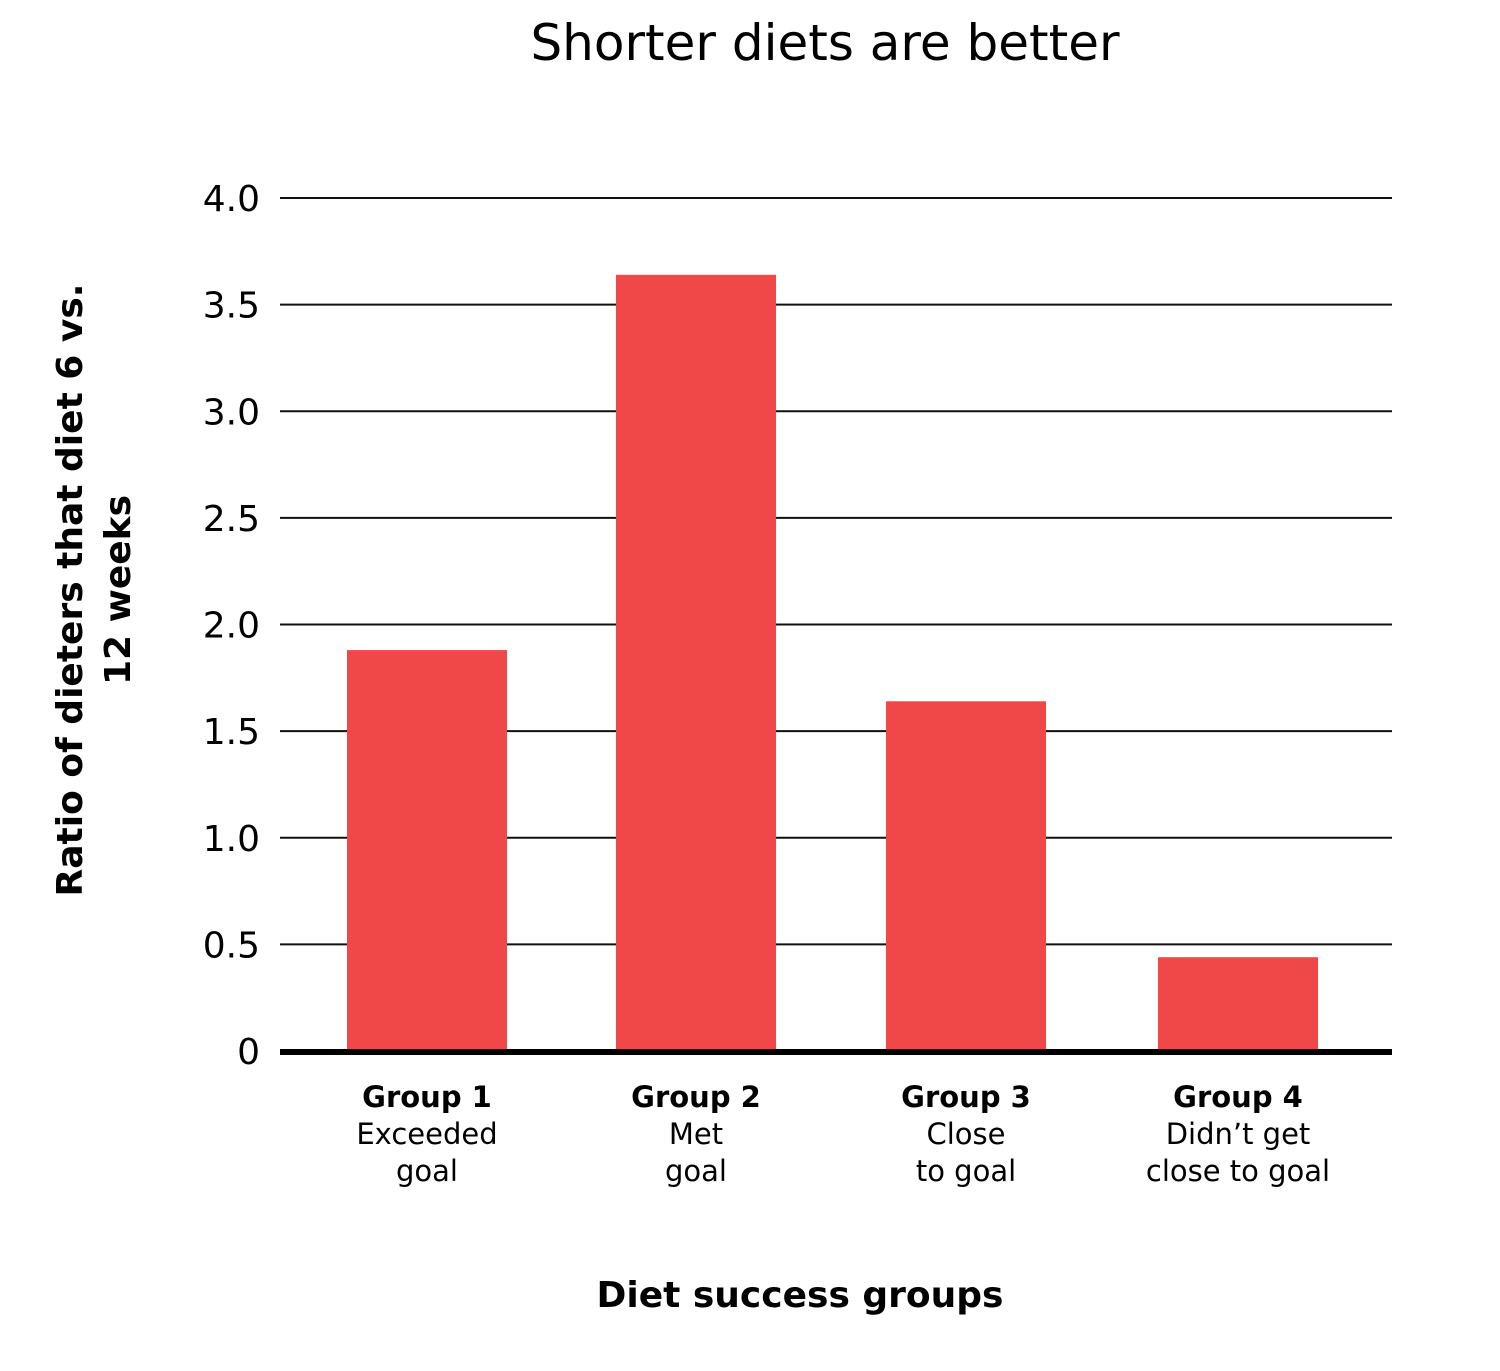 This screenshot has width=1500, height=1371. Describe the element at coordinates (231, 945) in the screenshot. I see `y-tick-label: 0.5` at that location.